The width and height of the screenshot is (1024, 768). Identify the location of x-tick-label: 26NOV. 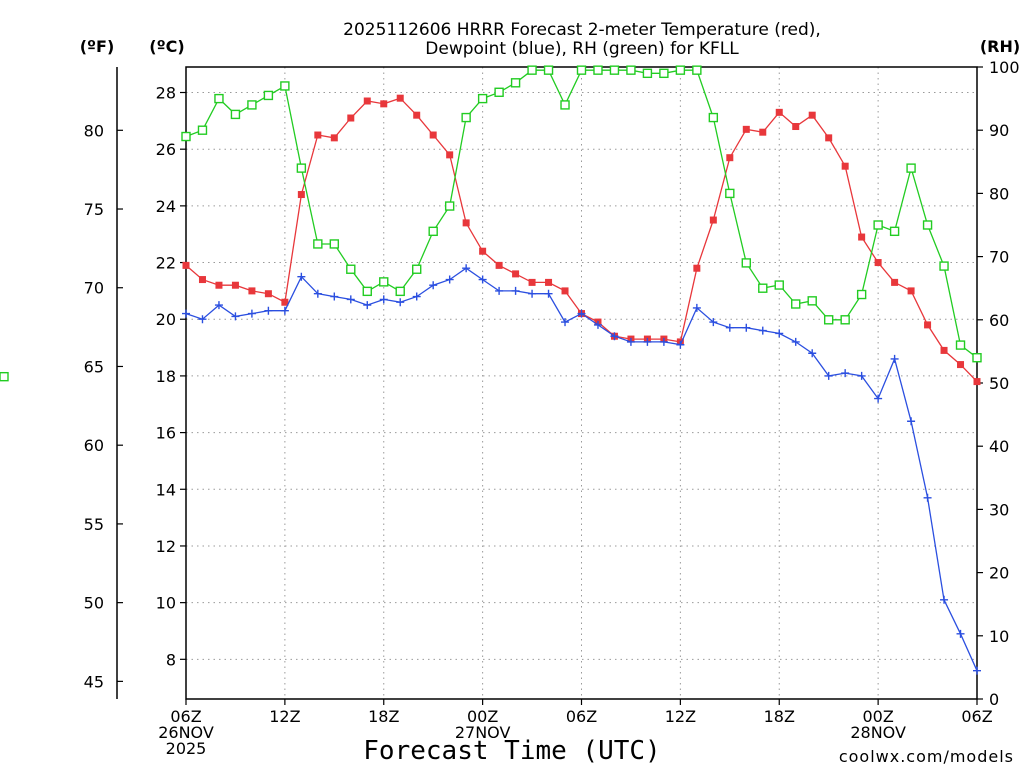
(186, 732).